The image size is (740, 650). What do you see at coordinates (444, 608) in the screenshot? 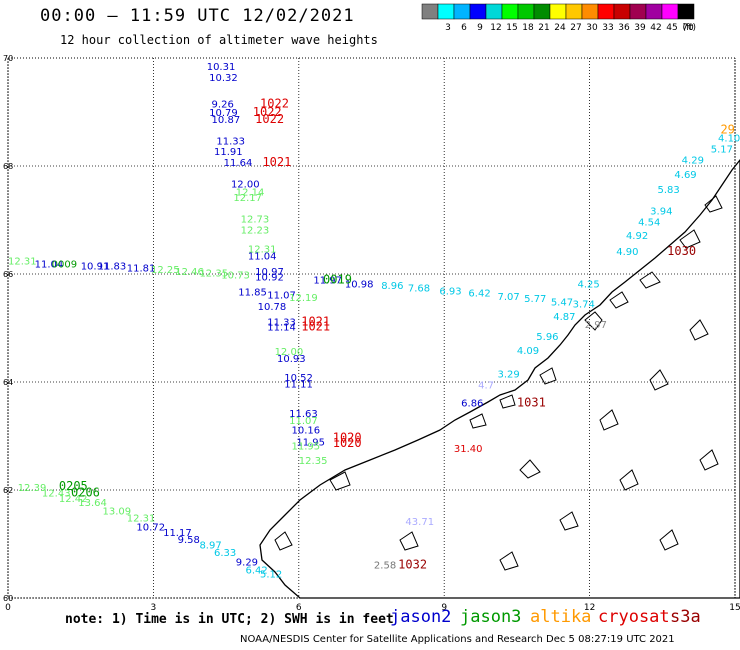
I see `x-tick-label: 9` at bounding box center [444, 608].